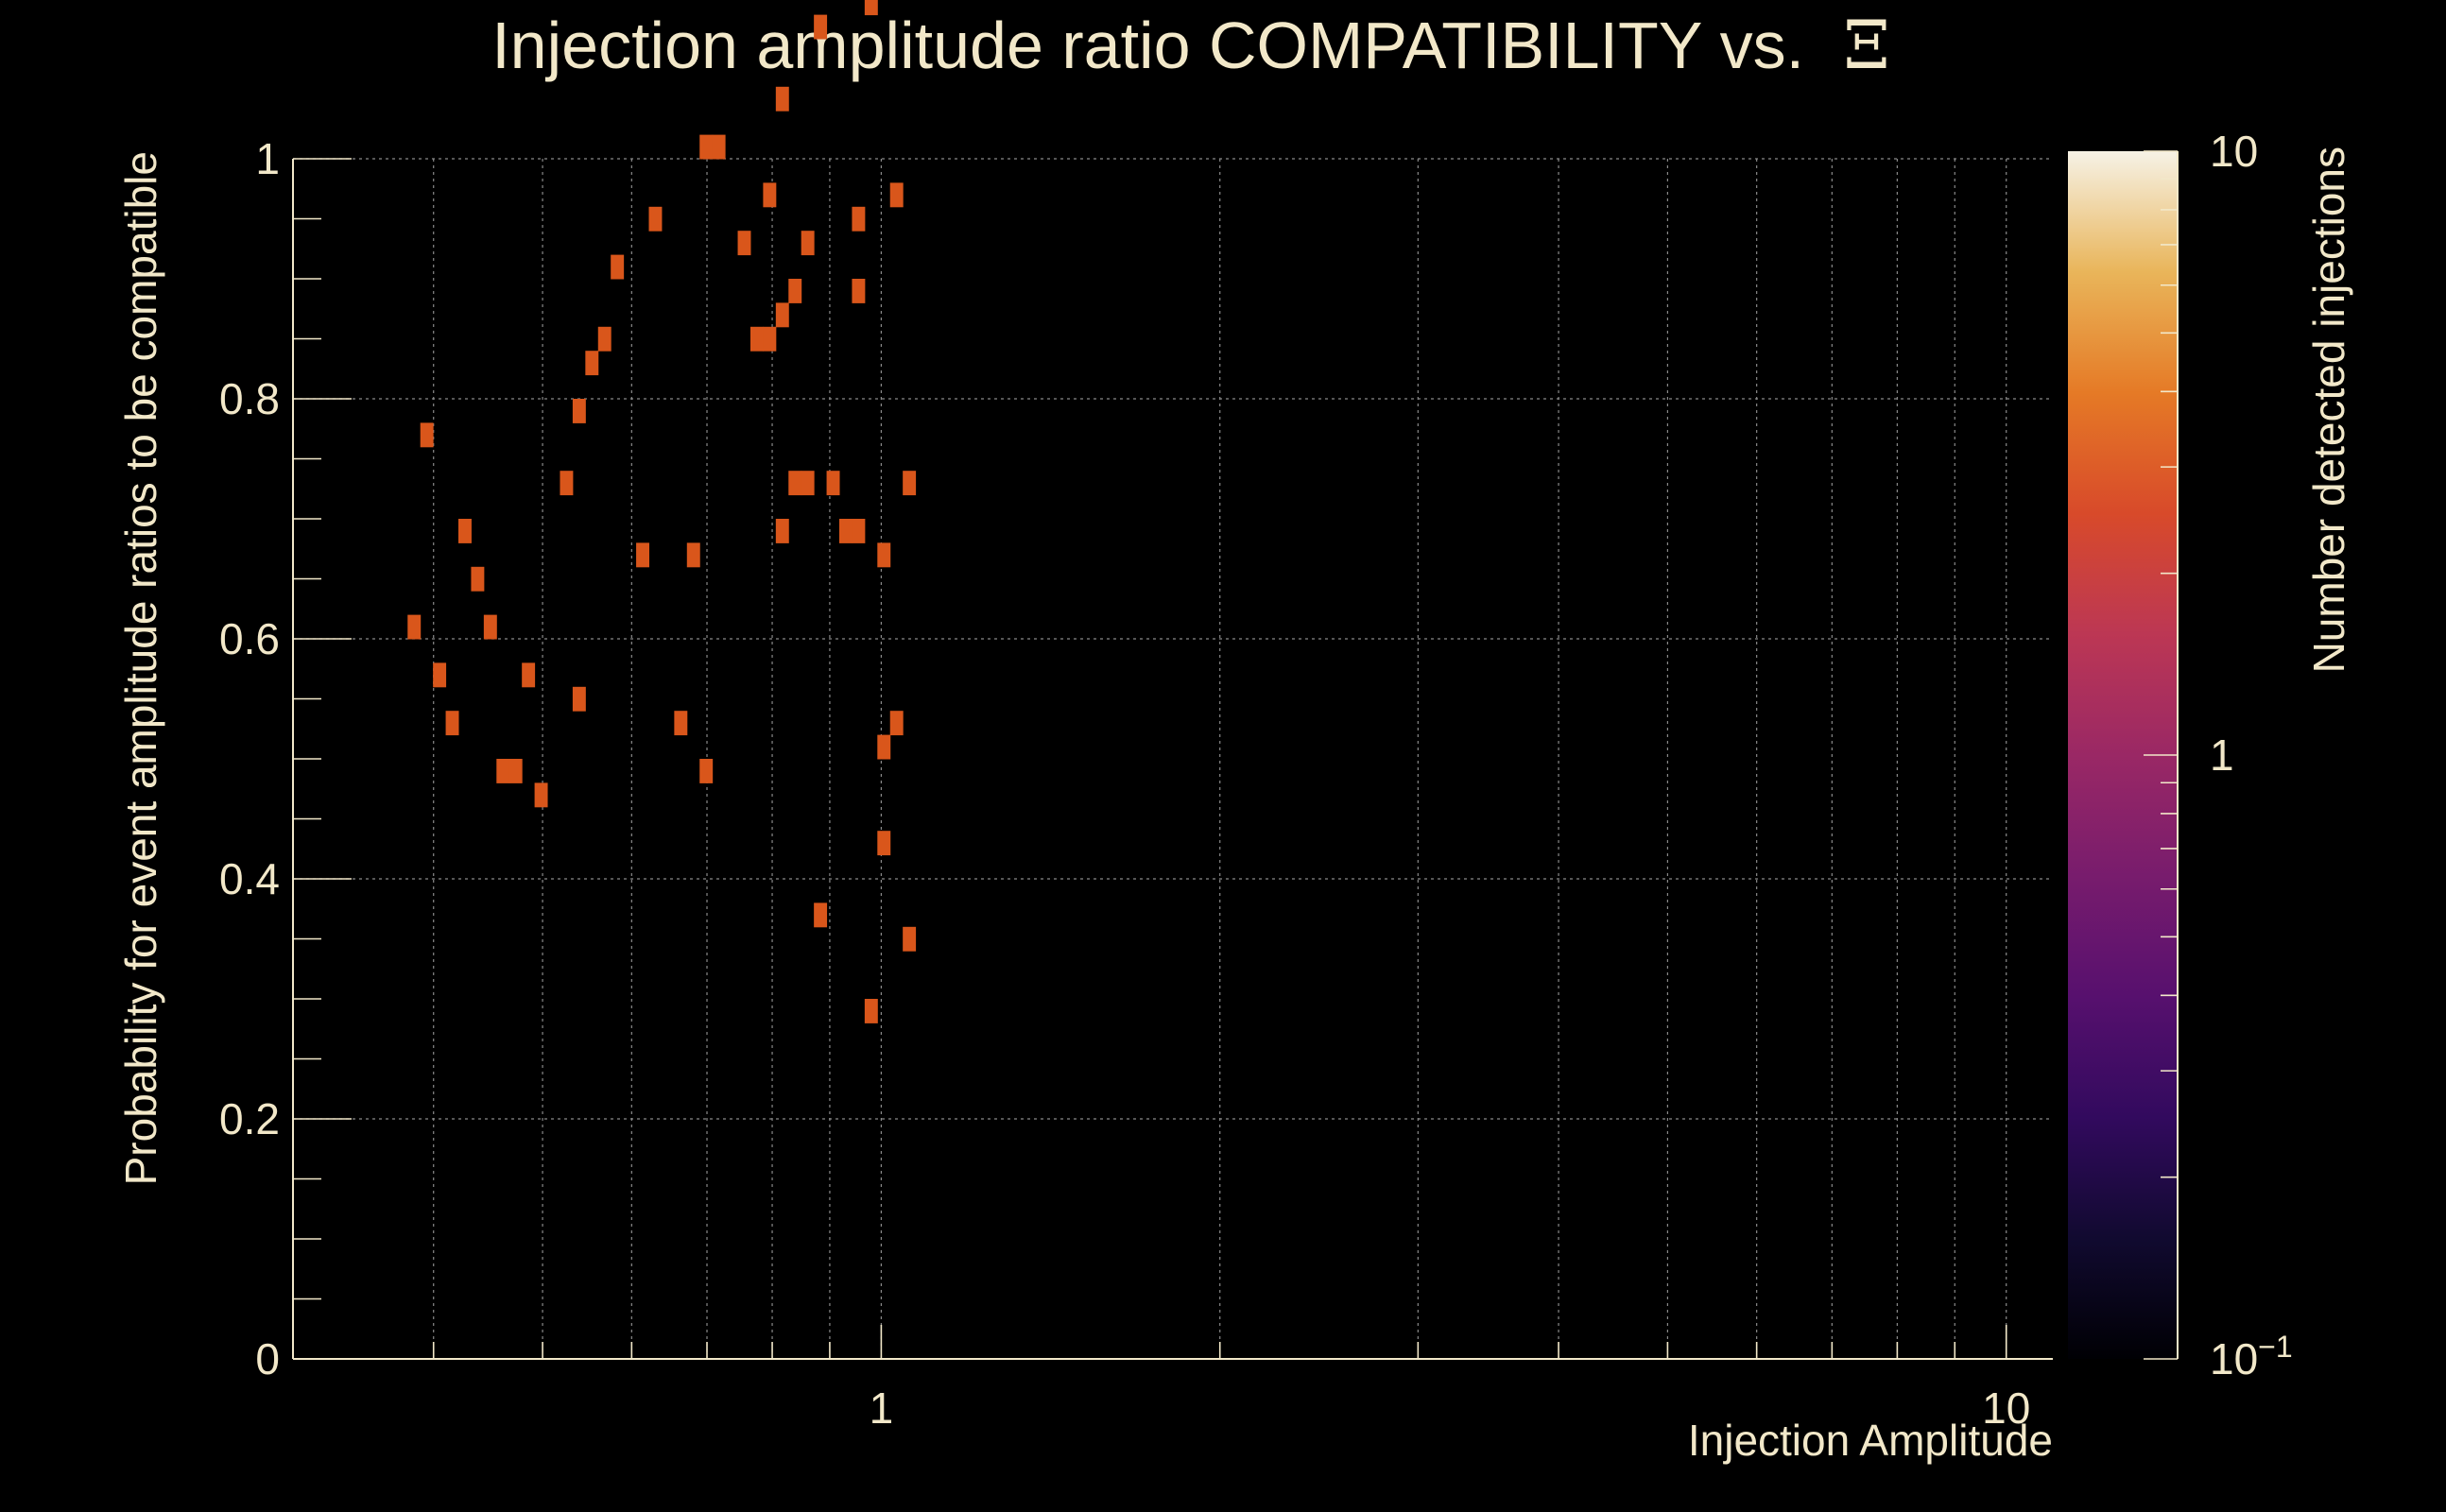 This screenshot has width=2446, height=1512. What do you see at coordinates (1867, 45) in the screenshot?
I see `chart-title-symbol: Ξ` at bounding box center [1867, 45].